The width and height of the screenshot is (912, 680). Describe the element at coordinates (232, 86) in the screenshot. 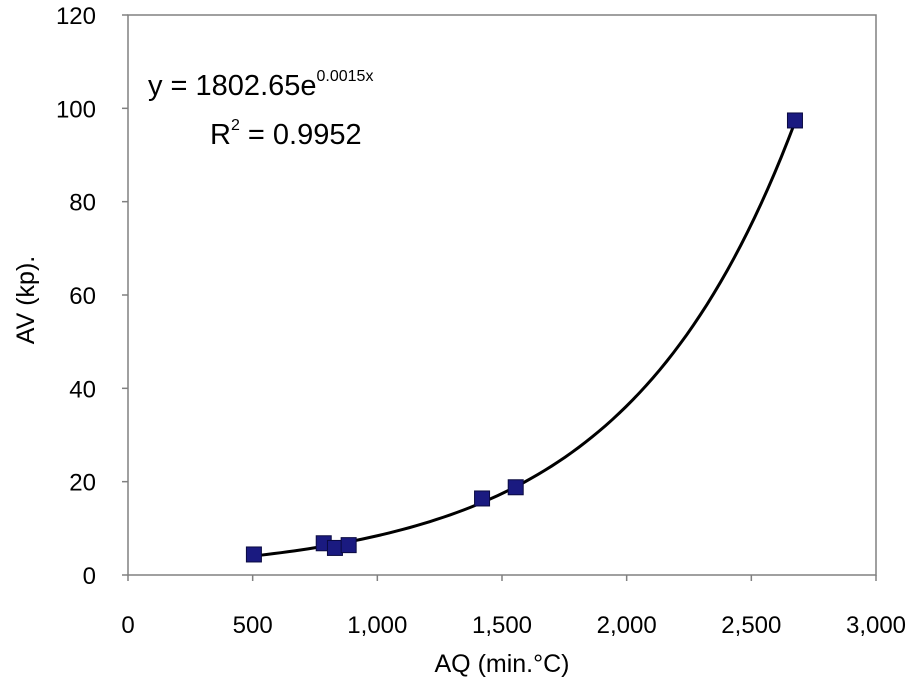

I see `equation-base: y = 1802.65e` at that location.